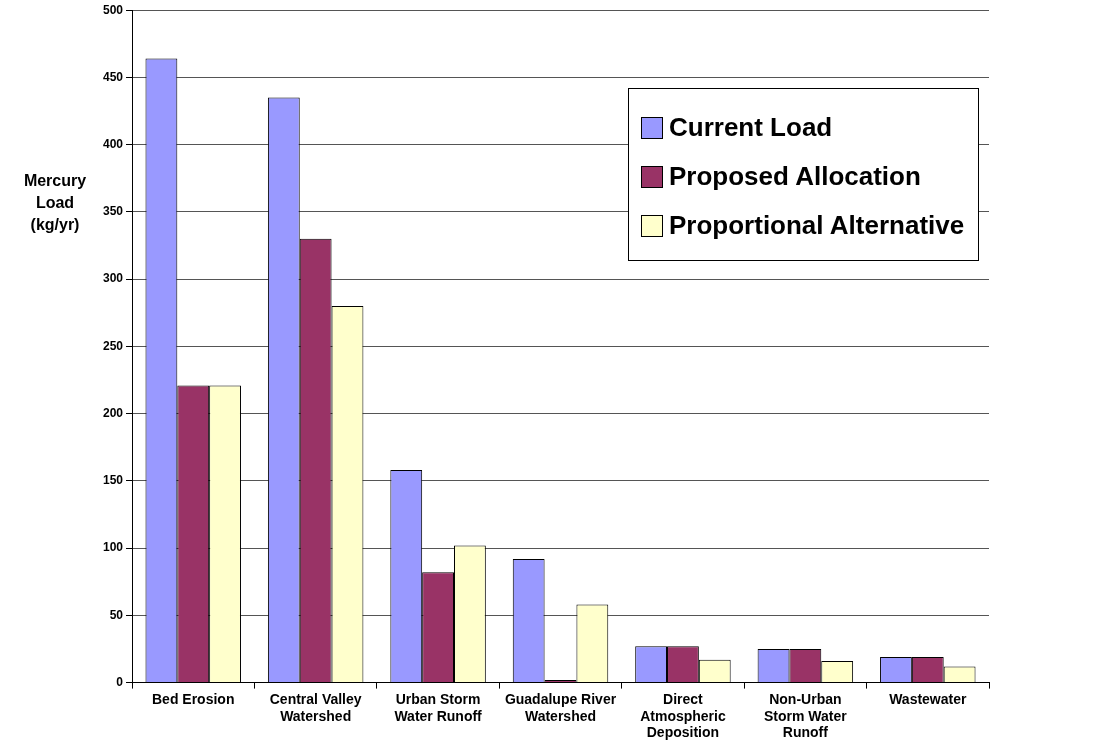  Describe the element at coordinates (751, 128) in the screenshot. I see `legend-label: Current Load` at that location.